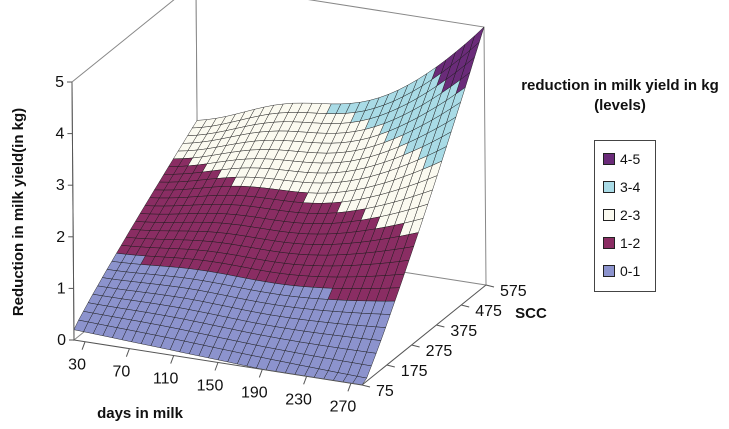  What do you see at coordinates (439, 351) in the screenshot?
I see `y-tick-label: 275` at bounding box center [439, 351].